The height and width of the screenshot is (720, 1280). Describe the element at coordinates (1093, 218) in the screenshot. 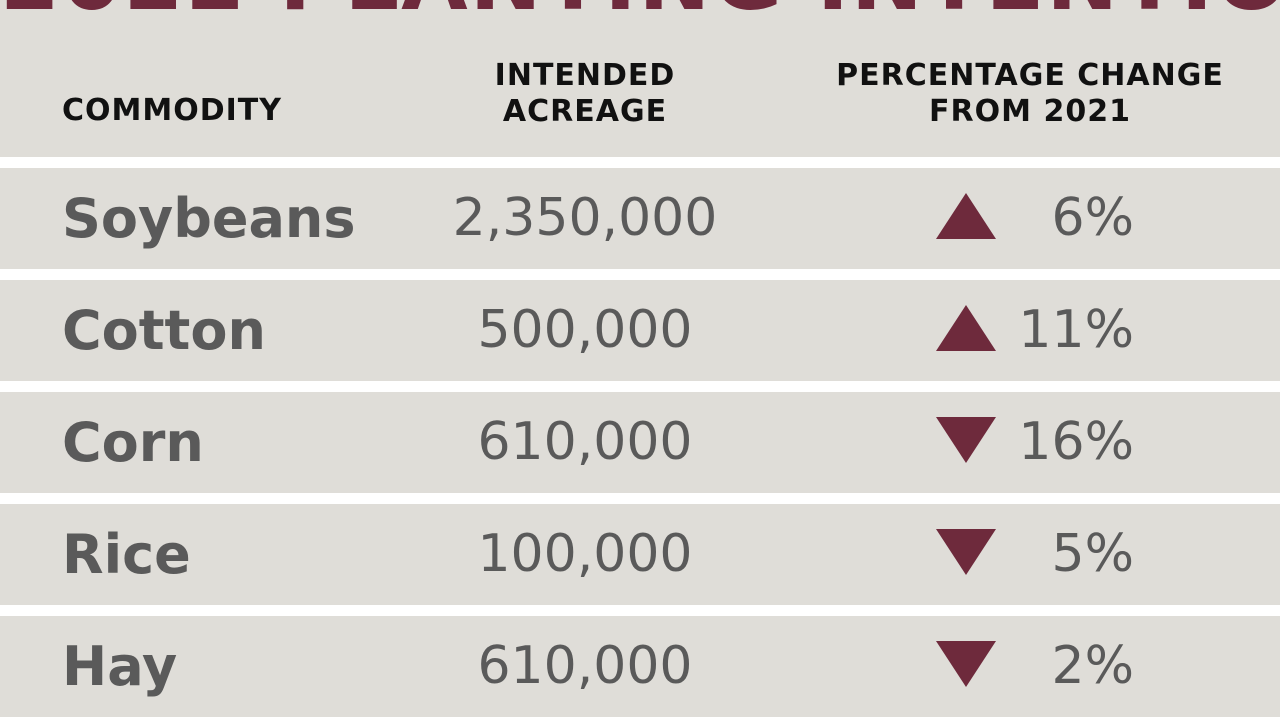

I see `change-cell: 6%` at that location.